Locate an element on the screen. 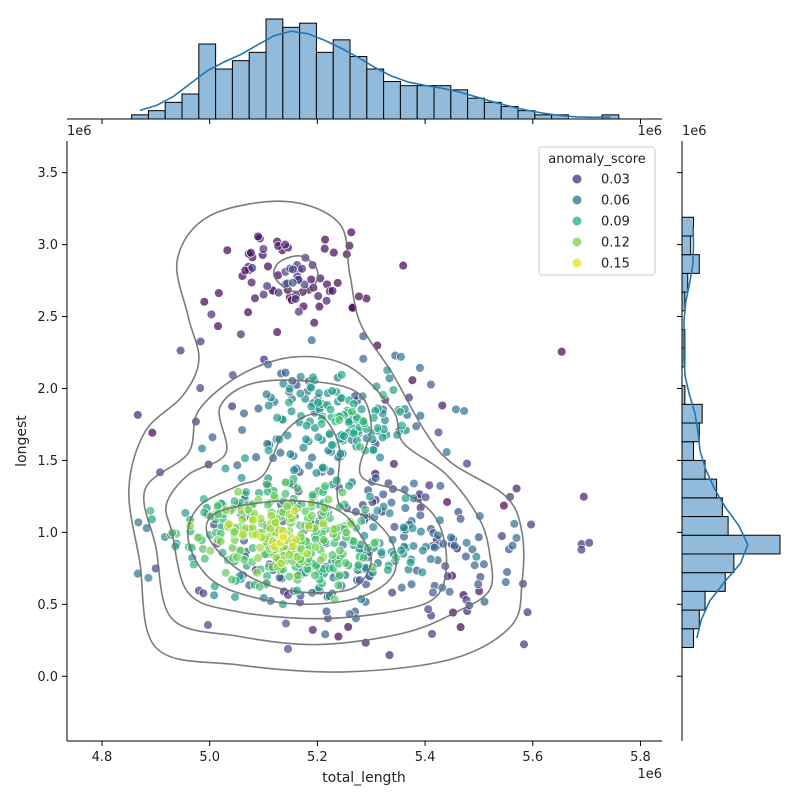  x-axis-label: total_length is located at coordinates (364, 778).